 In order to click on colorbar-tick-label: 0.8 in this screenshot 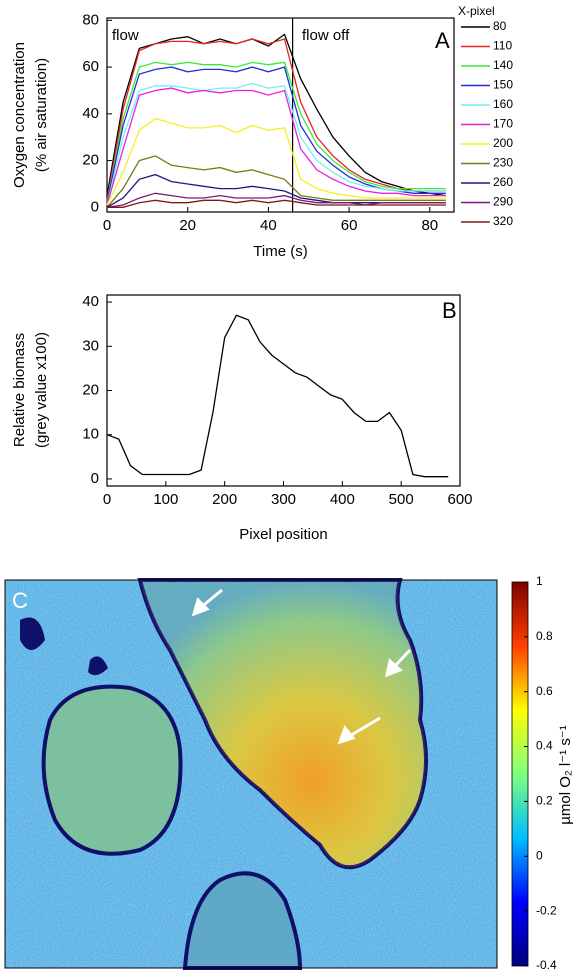, I will do `click(544, 636)`.